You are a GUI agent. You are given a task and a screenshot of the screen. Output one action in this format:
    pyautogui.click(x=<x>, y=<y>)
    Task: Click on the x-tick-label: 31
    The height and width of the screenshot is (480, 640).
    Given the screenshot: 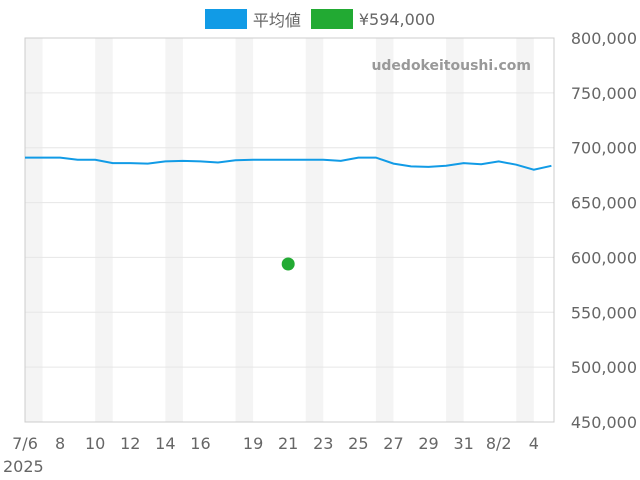 What is the action you would take?
    pyautogui.click(x=463, y=443)
    